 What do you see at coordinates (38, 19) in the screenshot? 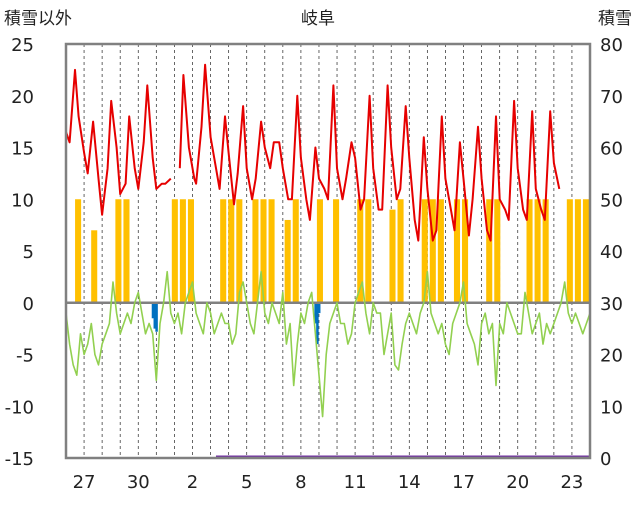
I see `left-axis-label: 積雪以外` at bounding box center [38, 19].